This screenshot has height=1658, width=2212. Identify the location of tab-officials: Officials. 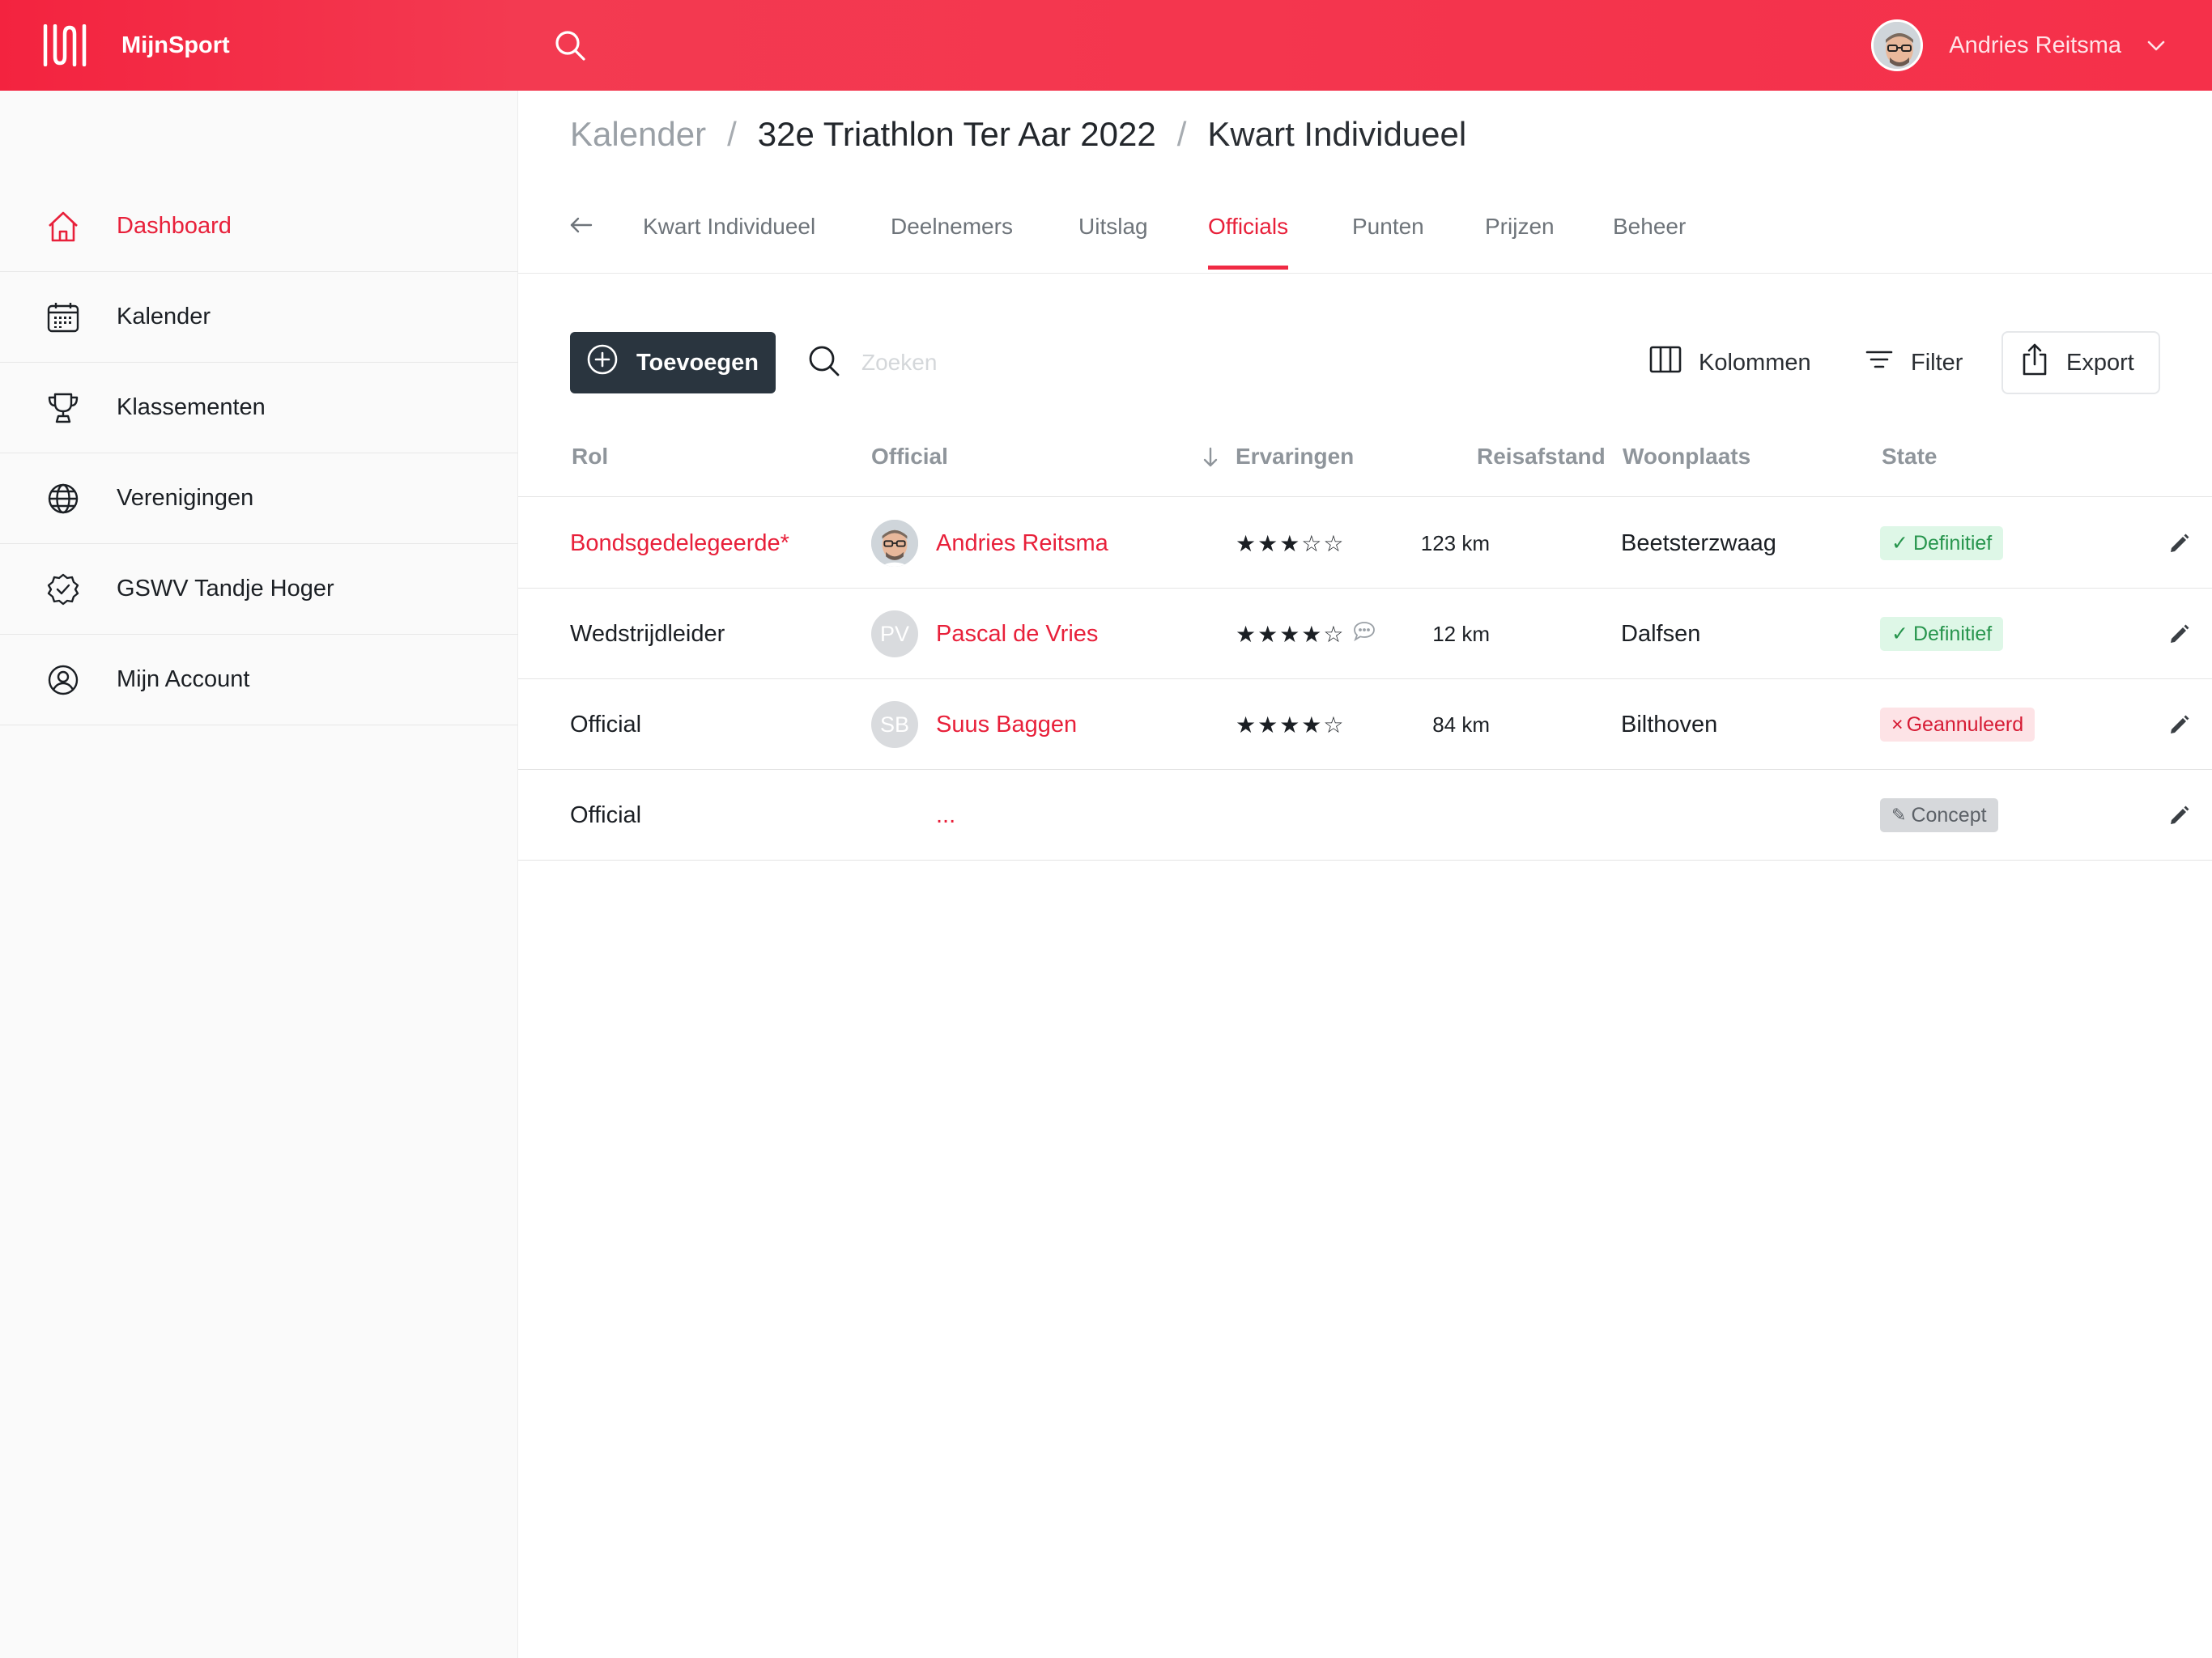
(1248, 242).